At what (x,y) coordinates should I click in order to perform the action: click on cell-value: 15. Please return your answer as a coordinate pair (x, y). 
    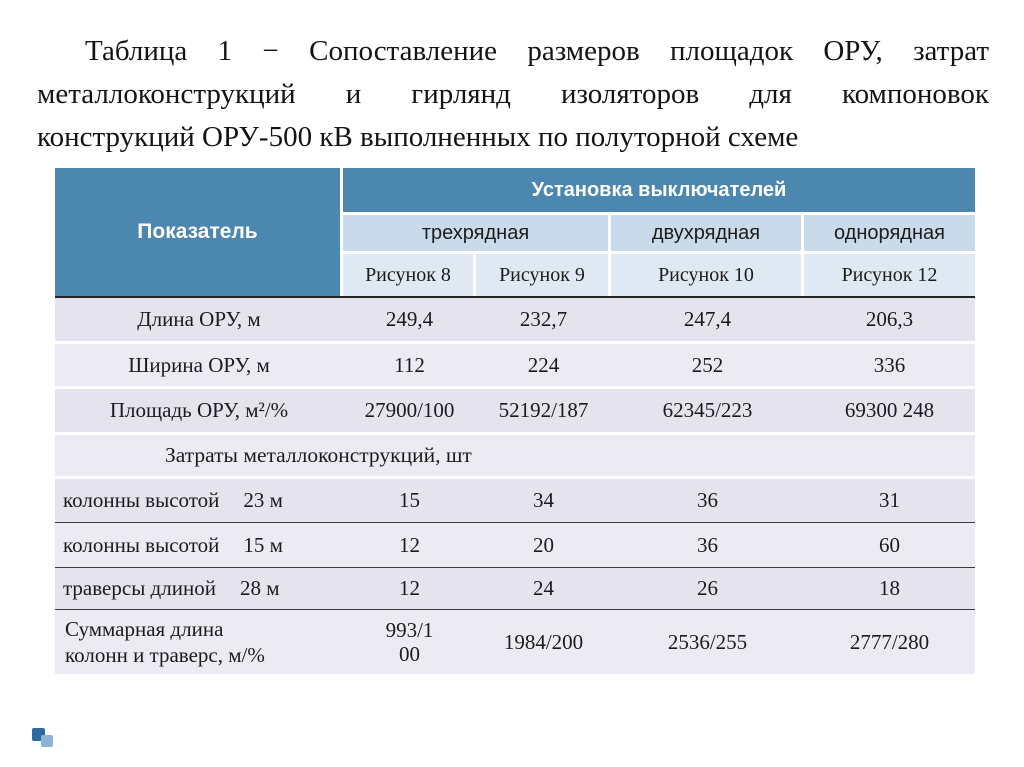
    Looking at the image, I should click on (409, 500).